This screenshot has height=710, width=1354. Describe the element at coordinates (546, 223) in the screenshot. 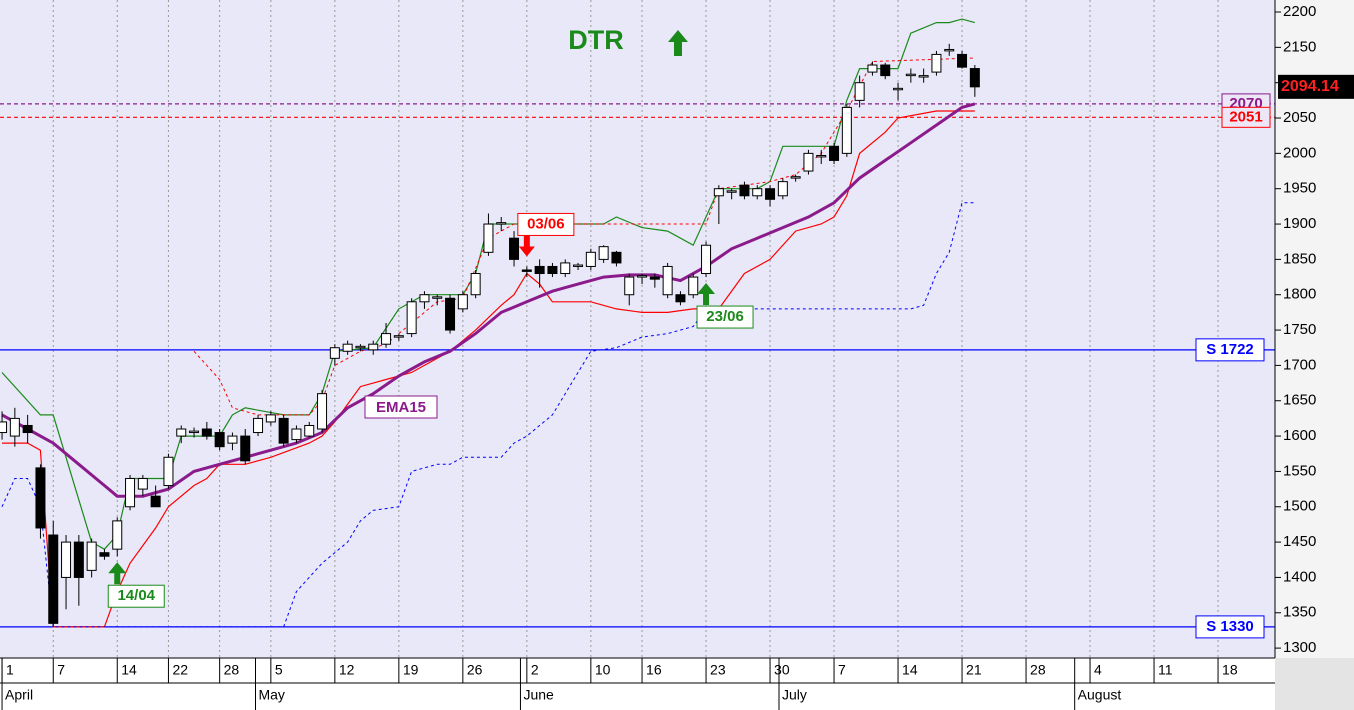

I see `signal-label: 03/06` at that location.